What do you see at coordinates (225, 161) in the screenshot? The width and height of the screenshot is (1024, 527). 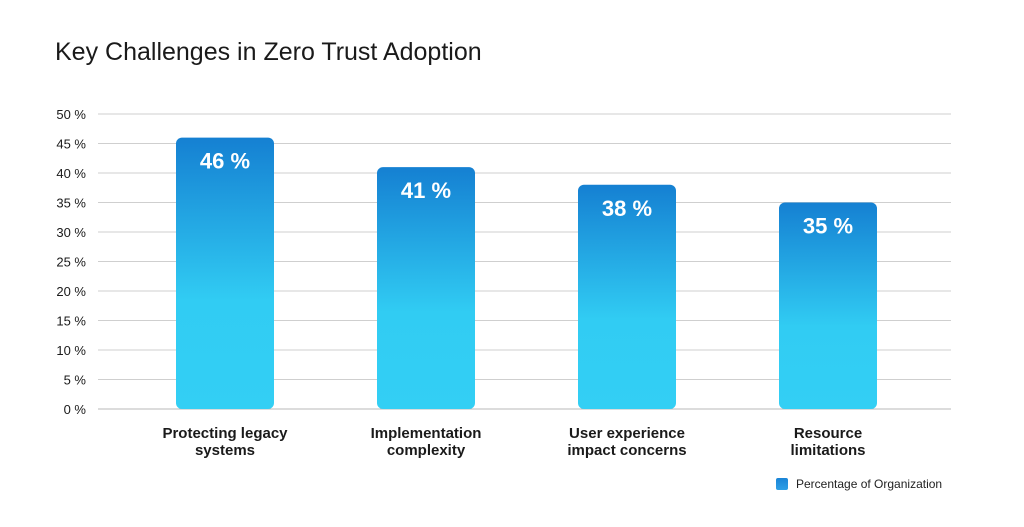 I see `bar-value-label: 46 %` at bounding box center [225, 161].